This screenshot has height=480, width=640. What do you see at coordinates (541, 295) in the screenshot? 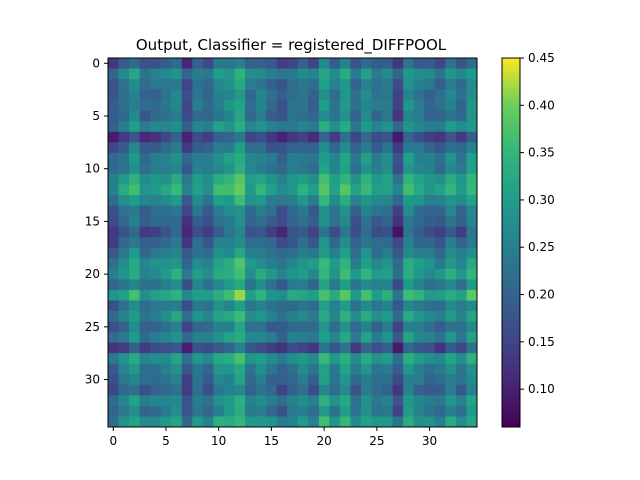
I see `colorbar-tick-label: 0.20` at bounding box center [541, 295].